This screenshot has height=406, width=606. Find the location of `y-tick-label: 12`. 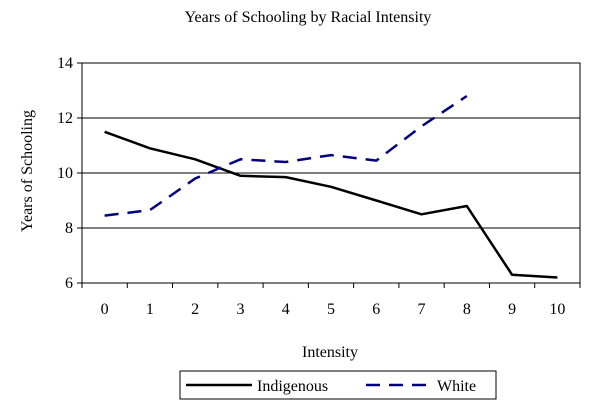

y-tick-label: 12 is located at coordinates (65, 118).